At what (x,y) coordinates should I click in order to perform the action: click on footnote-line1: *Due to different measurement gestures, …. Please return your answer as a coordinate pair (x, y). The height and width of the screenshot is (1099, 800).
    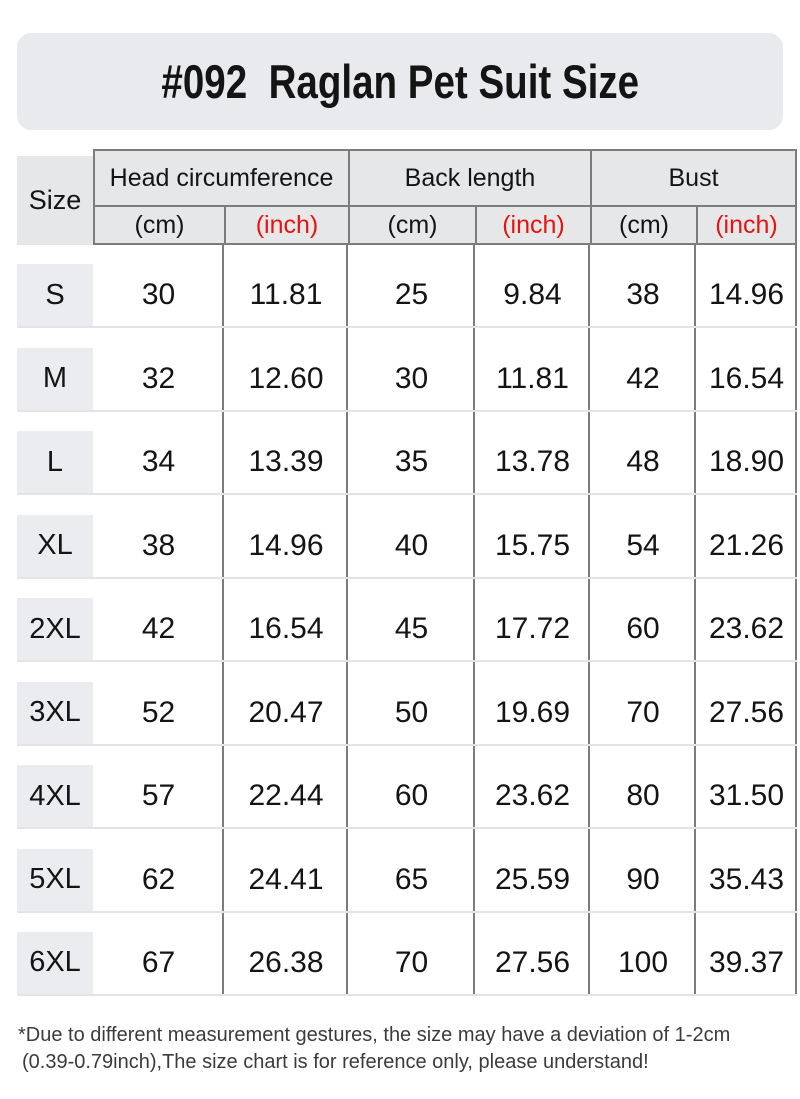
    Looking at the image, I should click on (374, 1035).